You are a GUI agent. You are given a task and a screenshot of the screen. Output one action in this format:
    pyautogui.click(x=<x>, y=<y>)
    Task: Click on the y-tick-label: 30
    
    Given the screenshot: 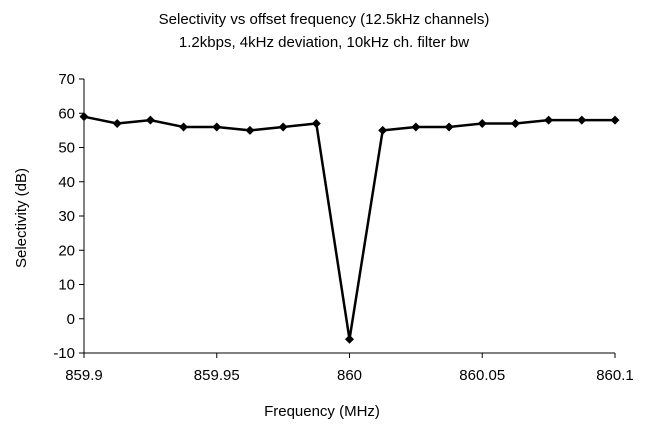 What is the action you would take?
    pyautogui.click(x=66, y=216)
    